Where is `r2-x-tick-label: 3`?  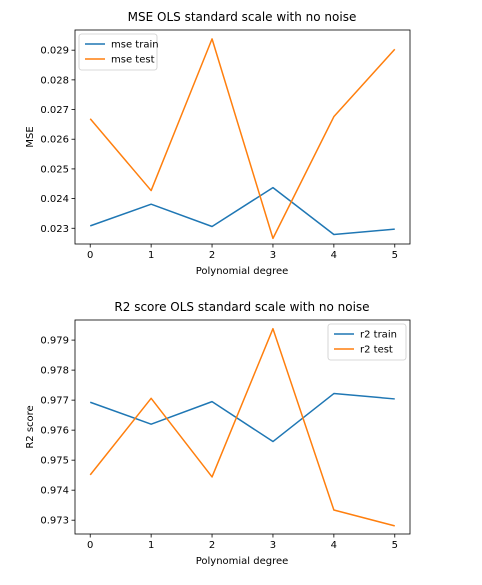
r2-x-tick-label: 3 is located at coordinates (273, 545).